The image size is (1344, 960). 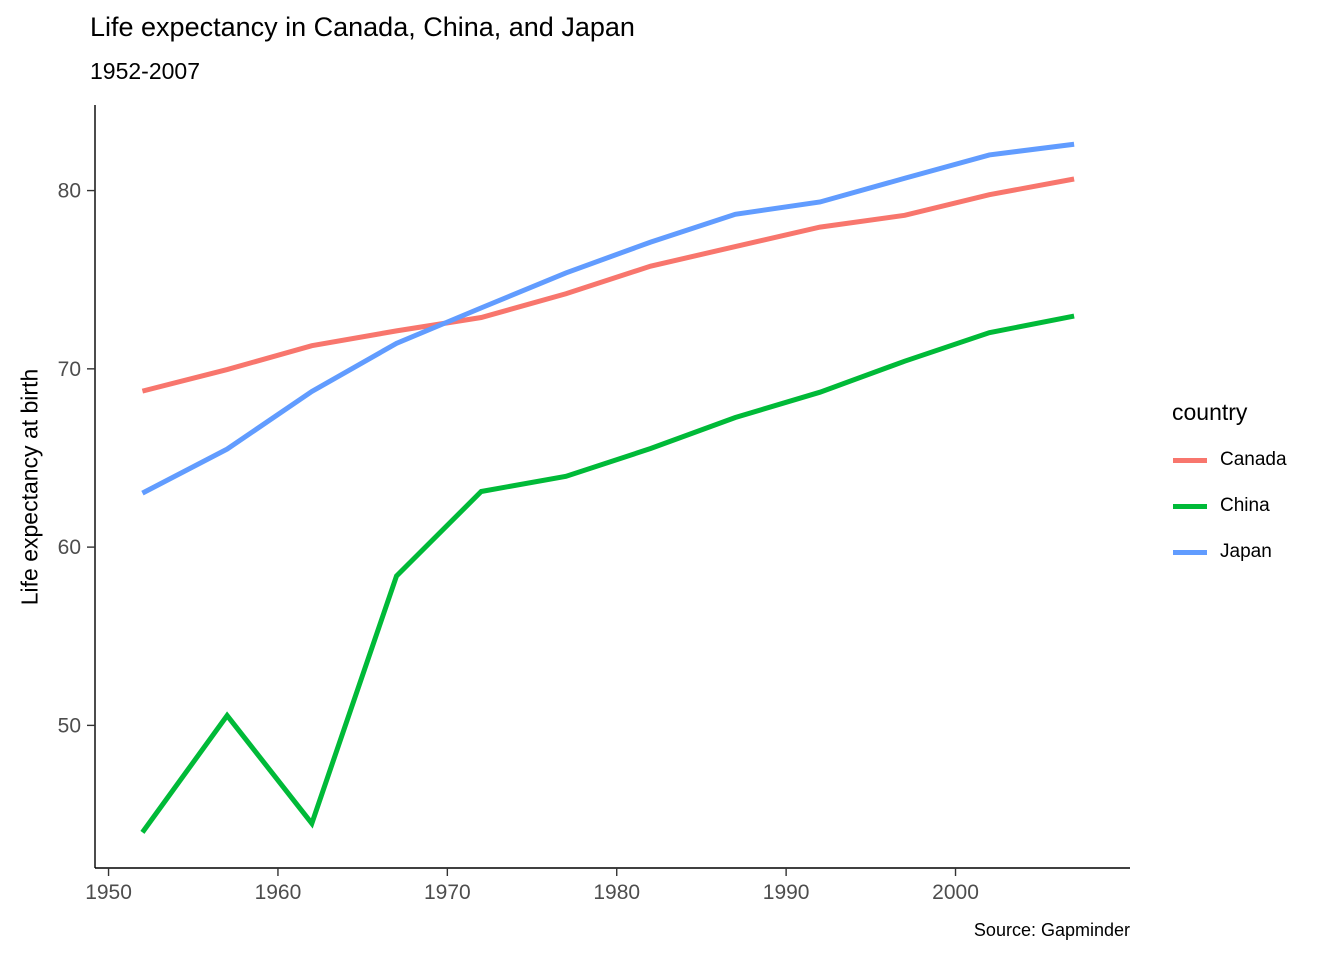 I want to click on x-tick-label: 2000, so click(x=955, y=892).